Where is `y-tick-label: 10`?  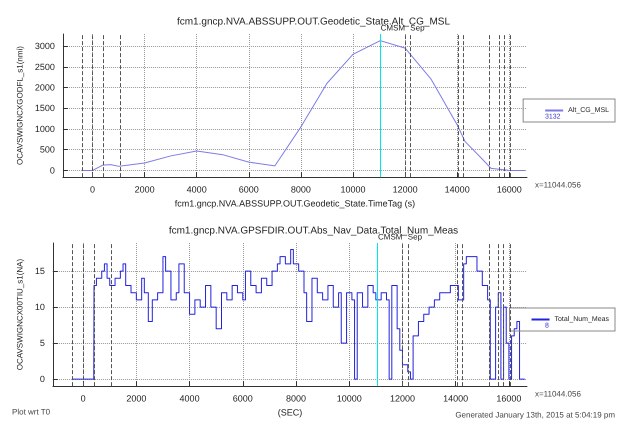
y-tick-label: 10 is located at coordinates (39, 307).